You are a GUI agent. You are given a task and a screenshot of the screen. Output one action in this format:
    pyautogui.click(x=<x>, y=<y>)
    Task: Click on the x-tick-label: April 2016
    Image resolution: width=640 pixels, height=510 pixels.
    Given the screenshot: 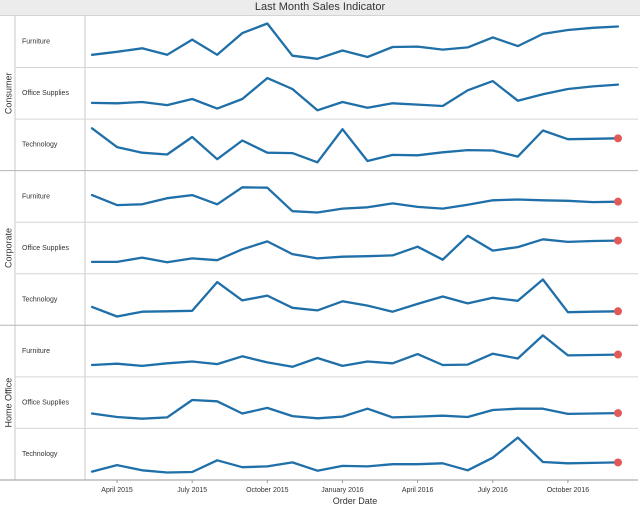 What is the action you would take?
    pyautogui.click(x=418, y=490)
    